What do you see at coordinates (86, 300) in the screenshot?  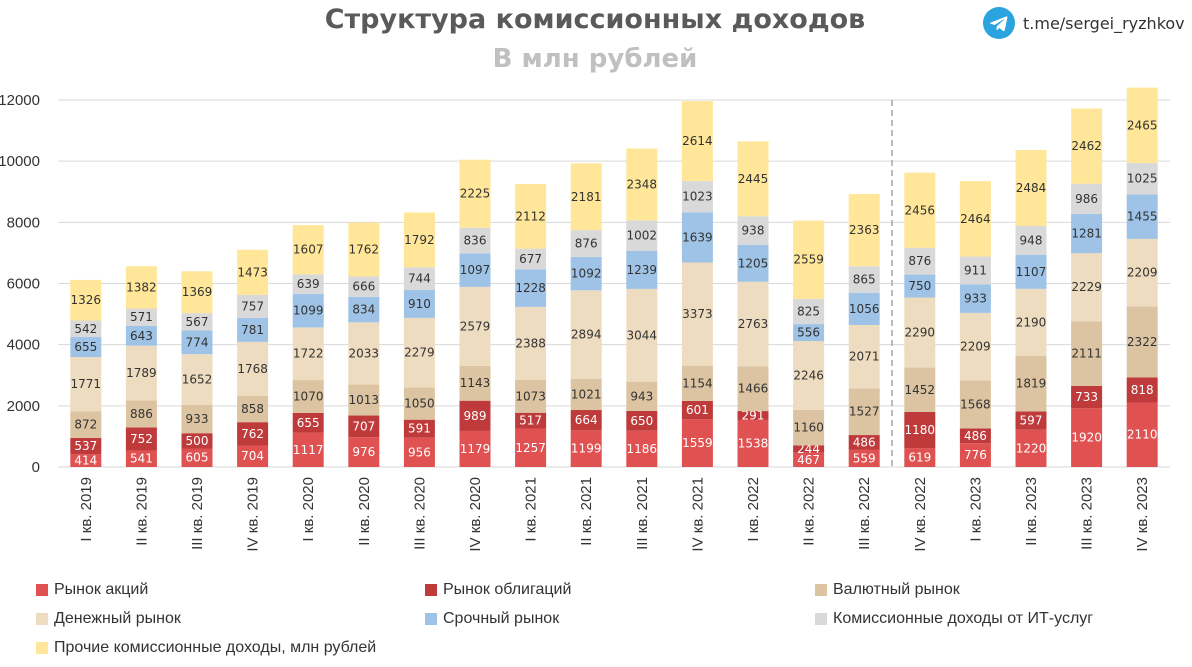 I see `data-label: 1326` at bounding box center [86, 300].